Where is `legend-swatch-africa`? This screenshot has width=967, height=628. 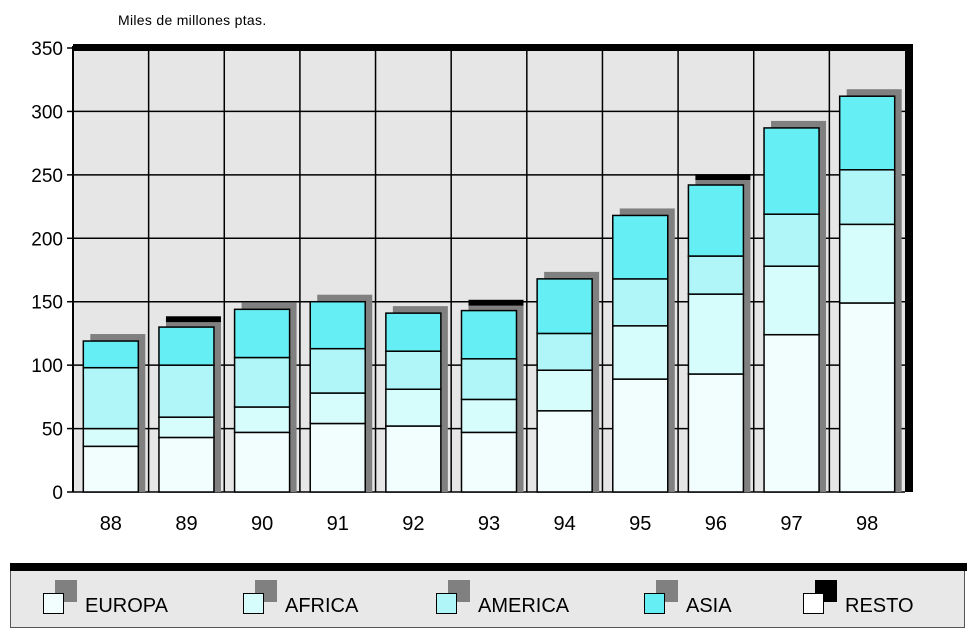
legend-swatch-africa is located at coordinates (253, 603).